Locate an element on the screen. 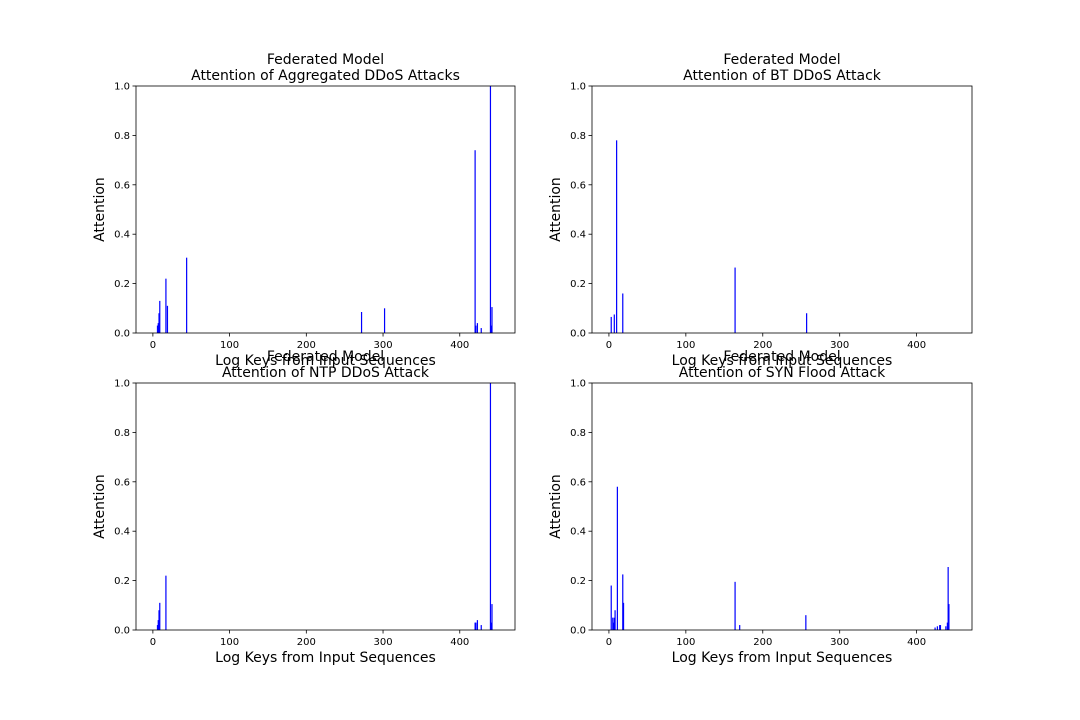 The height and width of the screenshot is (720, 1080). chart-subtitle: Attention of NTP DDoS Attack is located at coordinates (326, 373).